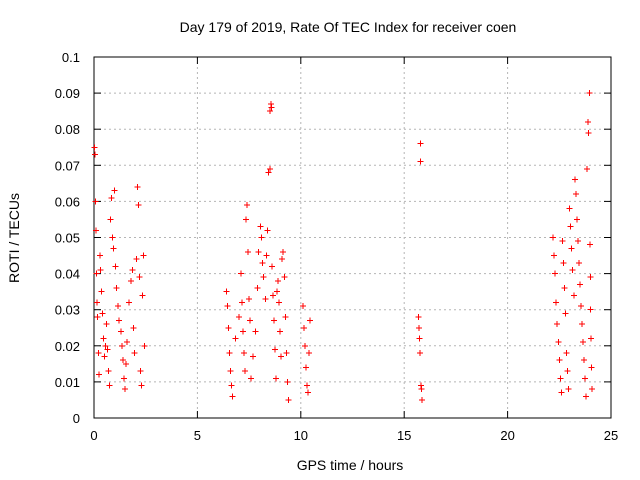 This screenshot has height=480, width=640. I want to click on y-tick-label: 0.07, so click(67, 165).